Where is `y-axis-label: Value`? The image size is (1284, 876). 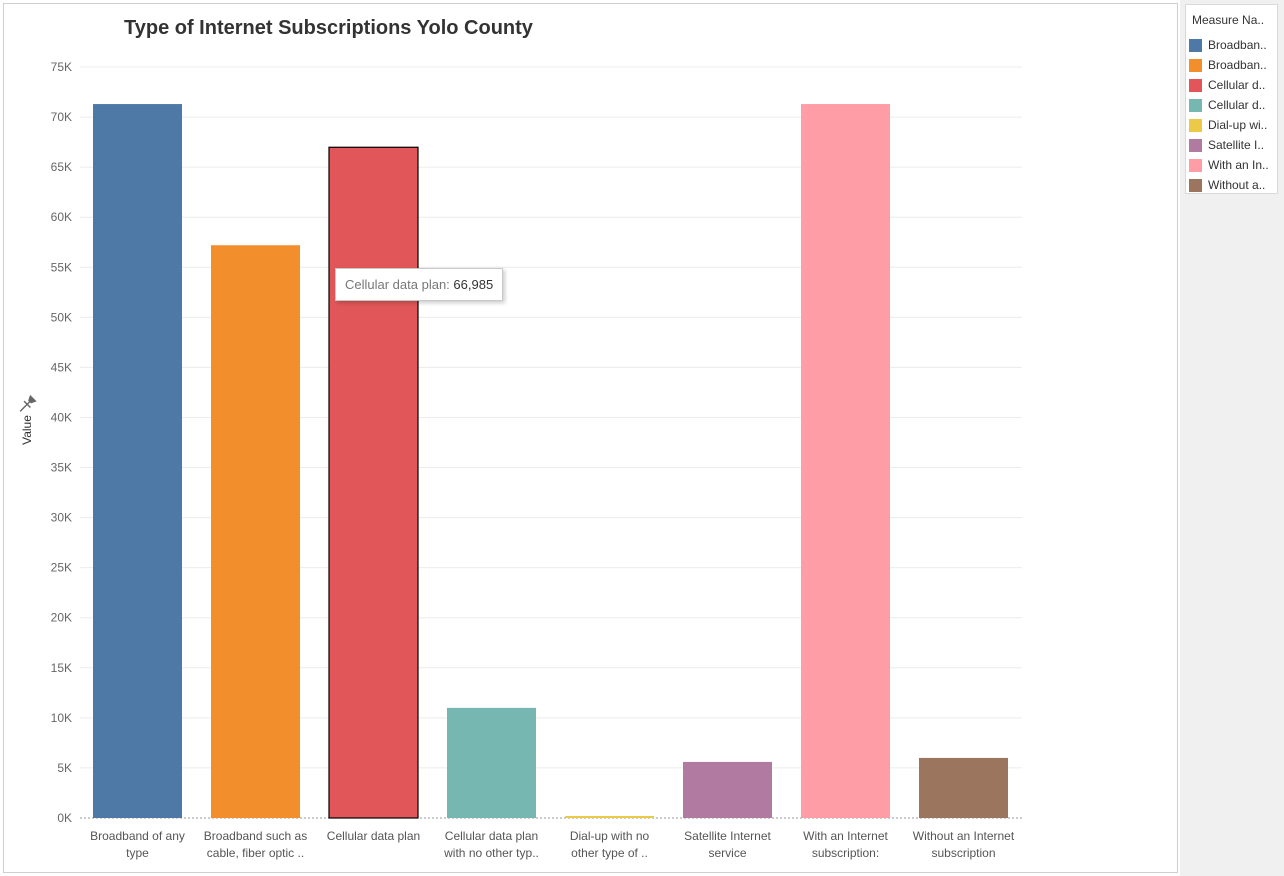
y-axis-label: Value is located at coordinates (27, 430).